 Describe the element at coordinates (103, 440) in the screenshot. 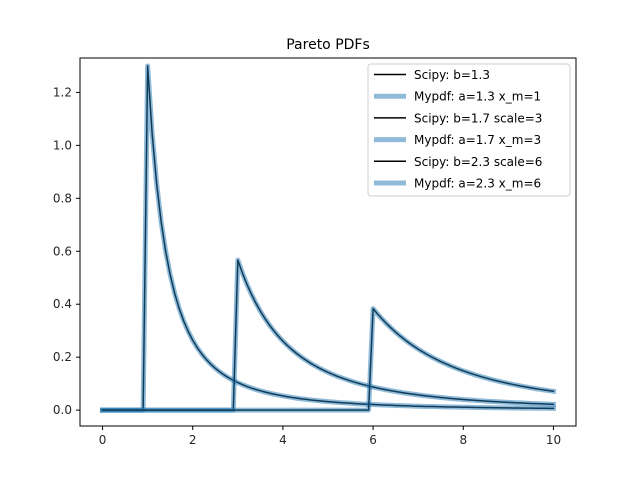

I see `x-tick-label: 0` at that location.